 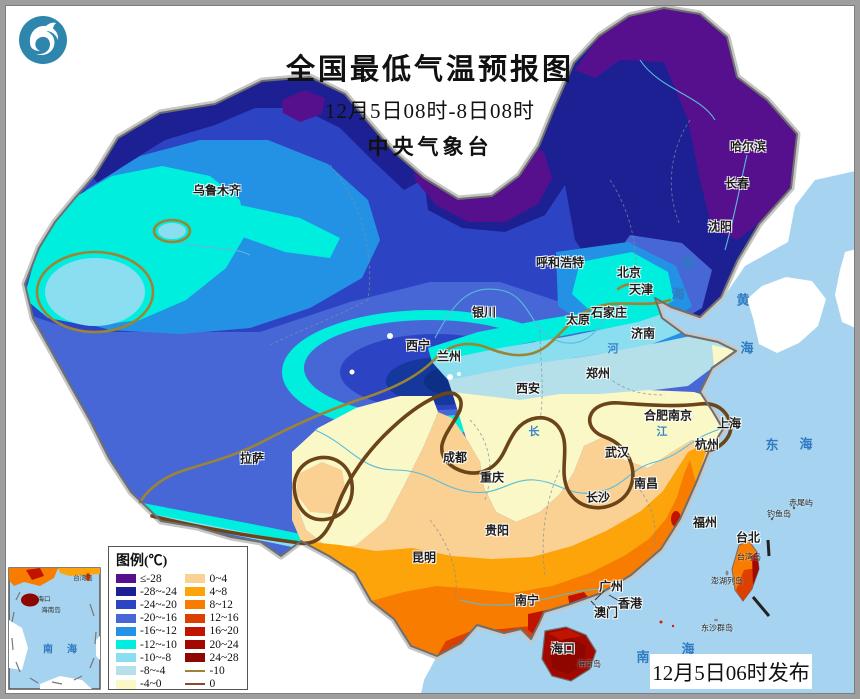 I want to click on legend-band-row: 24~28, so click(x=214, y=657).